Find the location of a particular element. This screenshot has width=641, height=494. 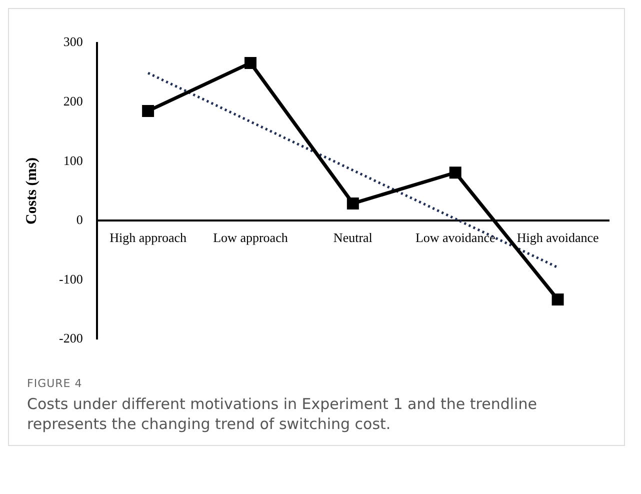

x-tick-label: Low approach is located at coordinates (250, 237).